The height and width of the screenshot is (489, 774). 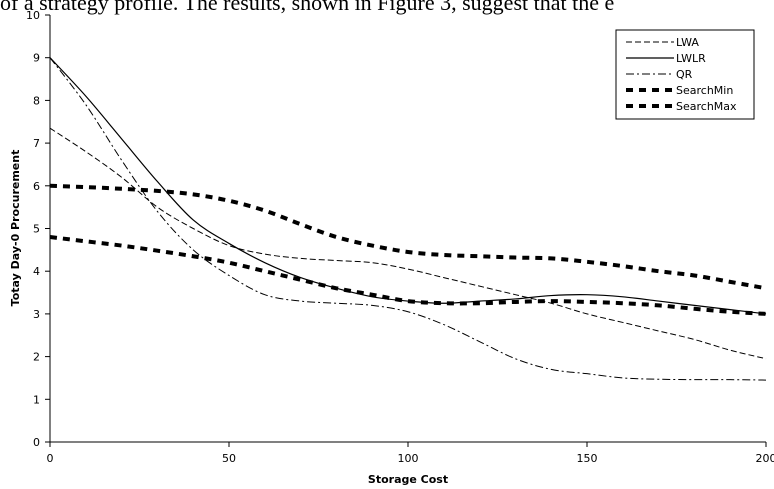 What do you see at coordinates (704, 90) in the screenshot?
I see `legend-label-searchmin: SearchMin` at bounding box center [704, 90].